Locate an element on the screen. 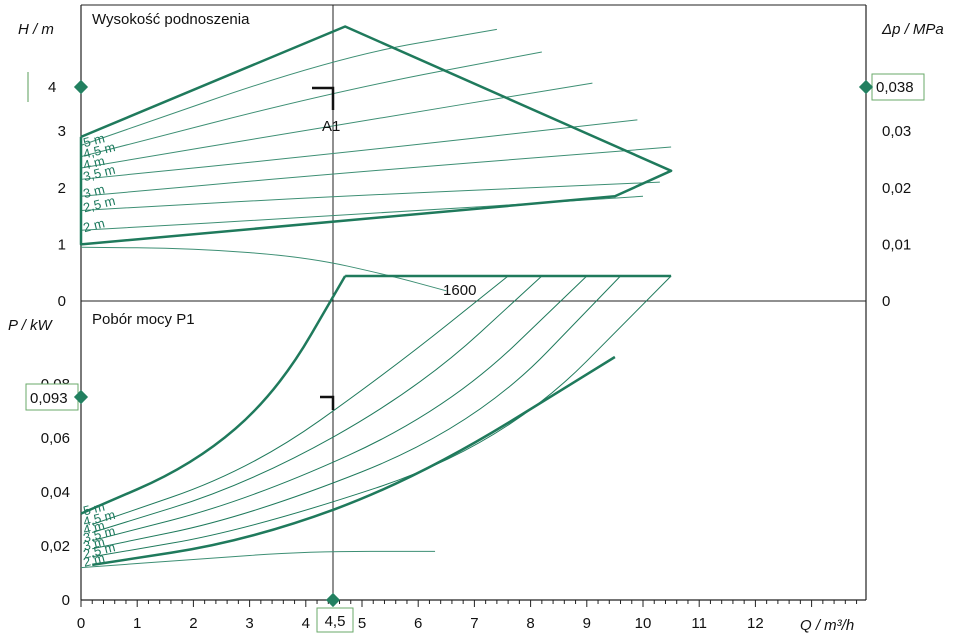 This screenshot has height=636, width=960. marker-x-q-diamond is located at coordinates (333, 600).